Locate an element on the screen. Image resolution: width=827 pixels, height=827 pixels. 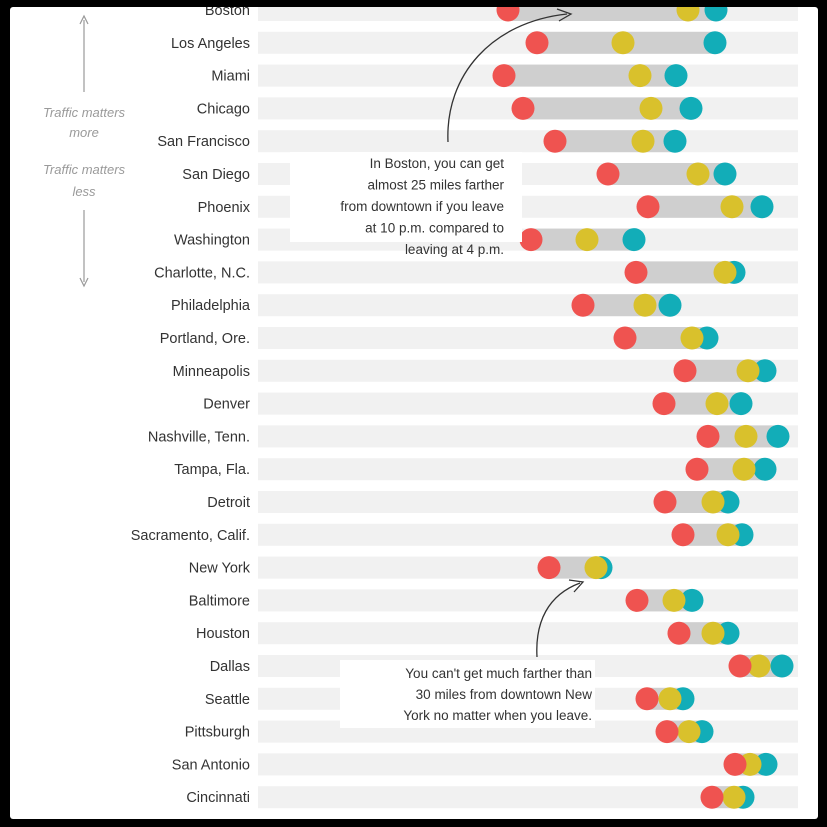
scale-arrow-down-head is located at coordinates (84, 282).